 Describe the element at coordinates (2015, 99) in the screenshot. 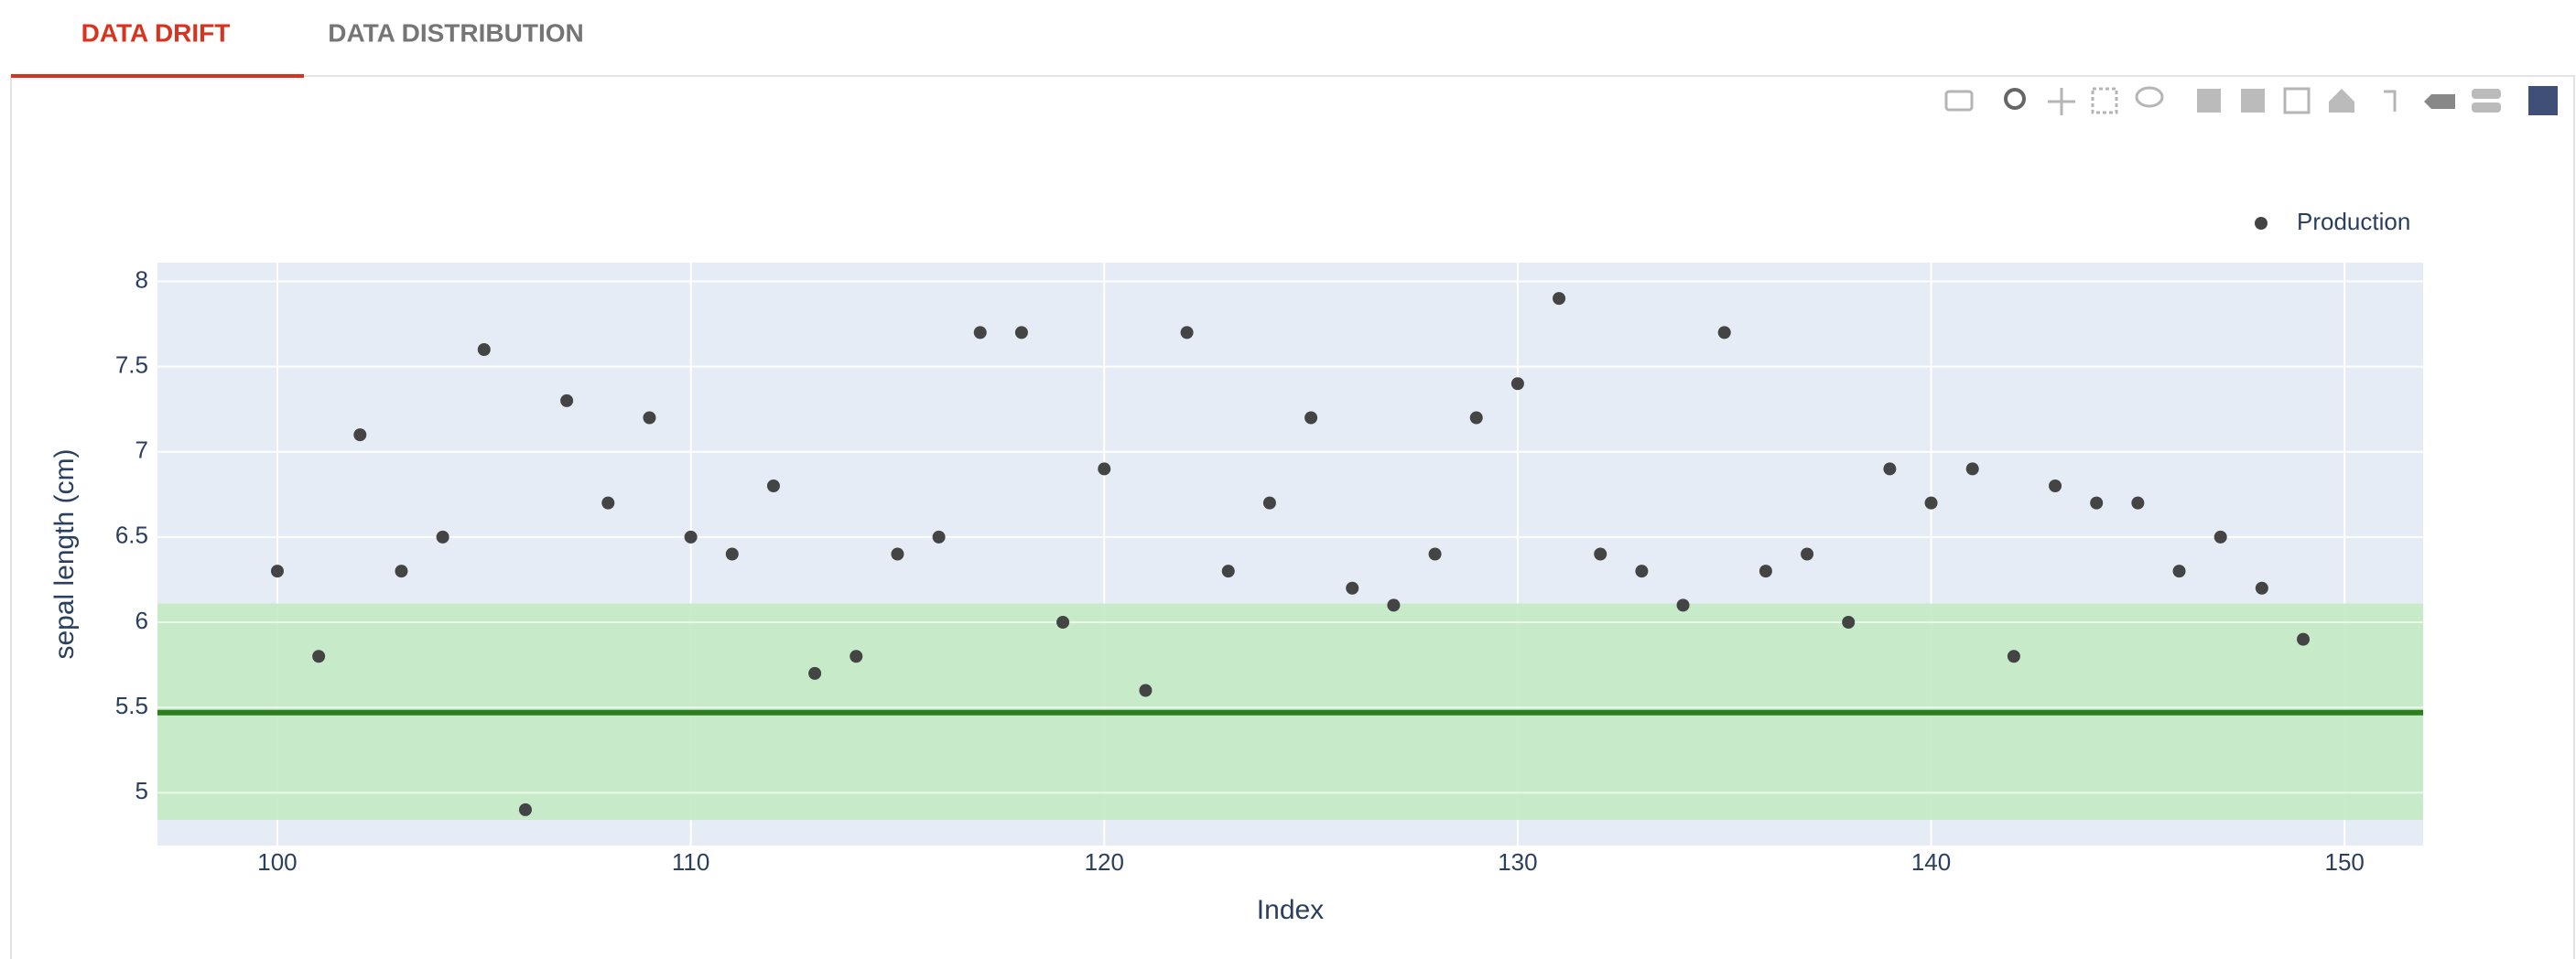

I see `zoom-icon` at that location.